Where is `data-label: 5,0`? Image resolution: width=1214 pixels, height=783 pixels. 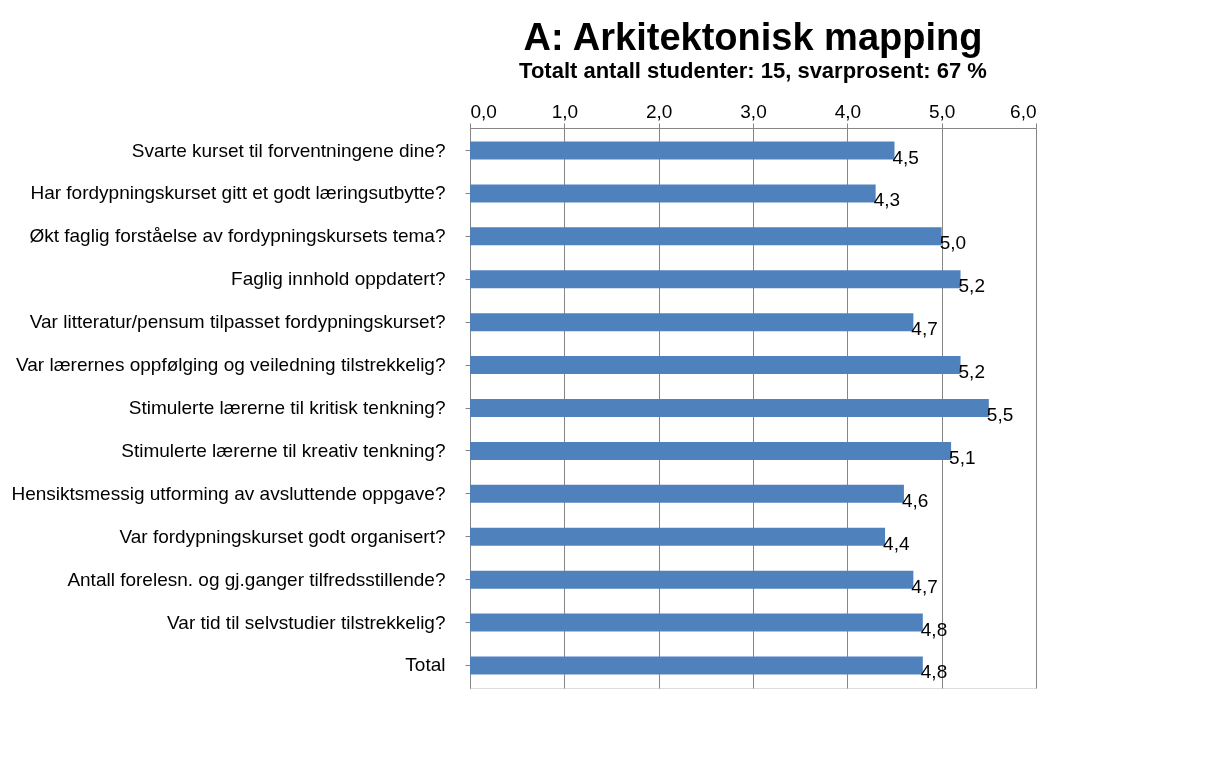 data-label: 5,0 is located at coordinates (953, 243).